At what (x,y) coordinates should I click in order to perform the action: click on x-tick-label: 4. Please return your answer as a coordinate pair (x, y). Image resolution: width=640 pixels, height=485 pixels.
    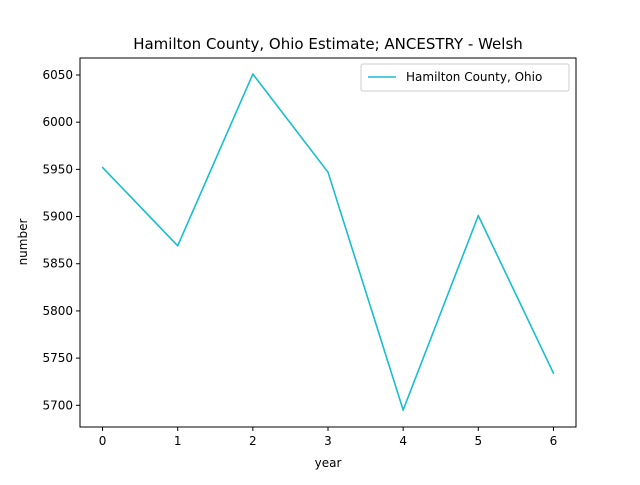
    Looking at the image, I should click on (403, 441).